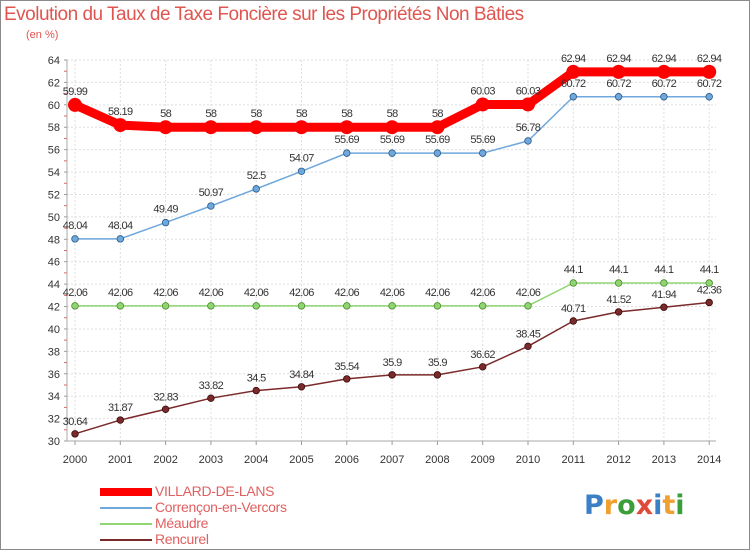 The image size is (750, 550). What do you see at coordinates (126, 540) in the screenshot?
I see `legend-swatch-rencurel` at bounding box center [126, 540].